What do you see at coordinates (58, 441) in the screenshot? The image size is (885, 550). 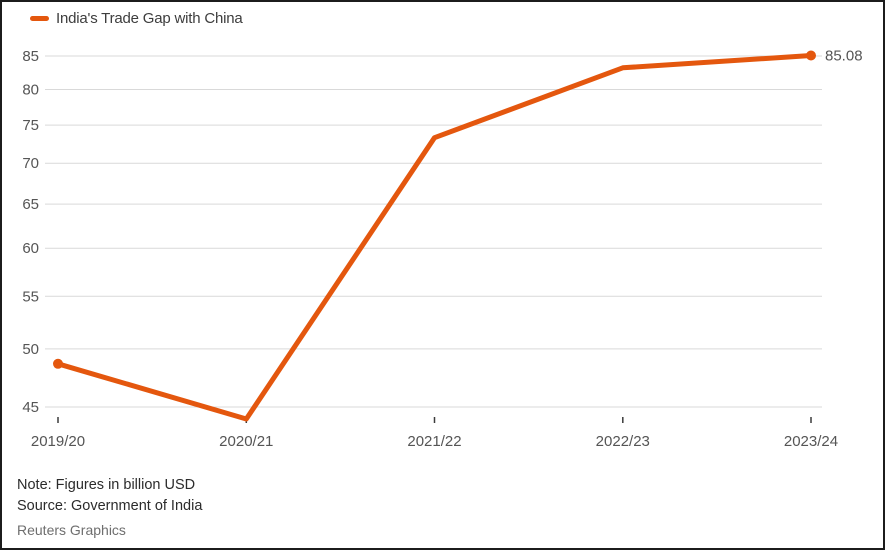 I see `x-tick-label: 2019/20` at bounding box center [58, 441].